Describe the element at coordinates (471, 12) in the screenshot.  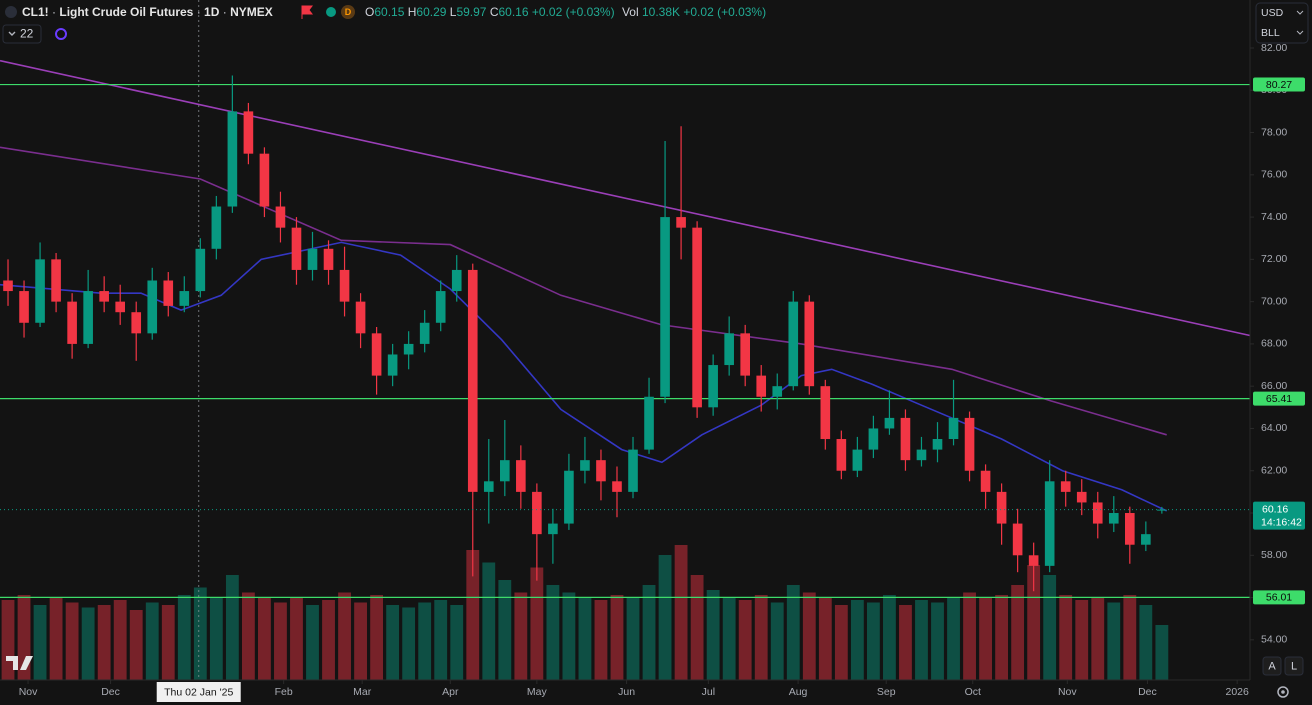
I see `low-value: 59.97` at that location.